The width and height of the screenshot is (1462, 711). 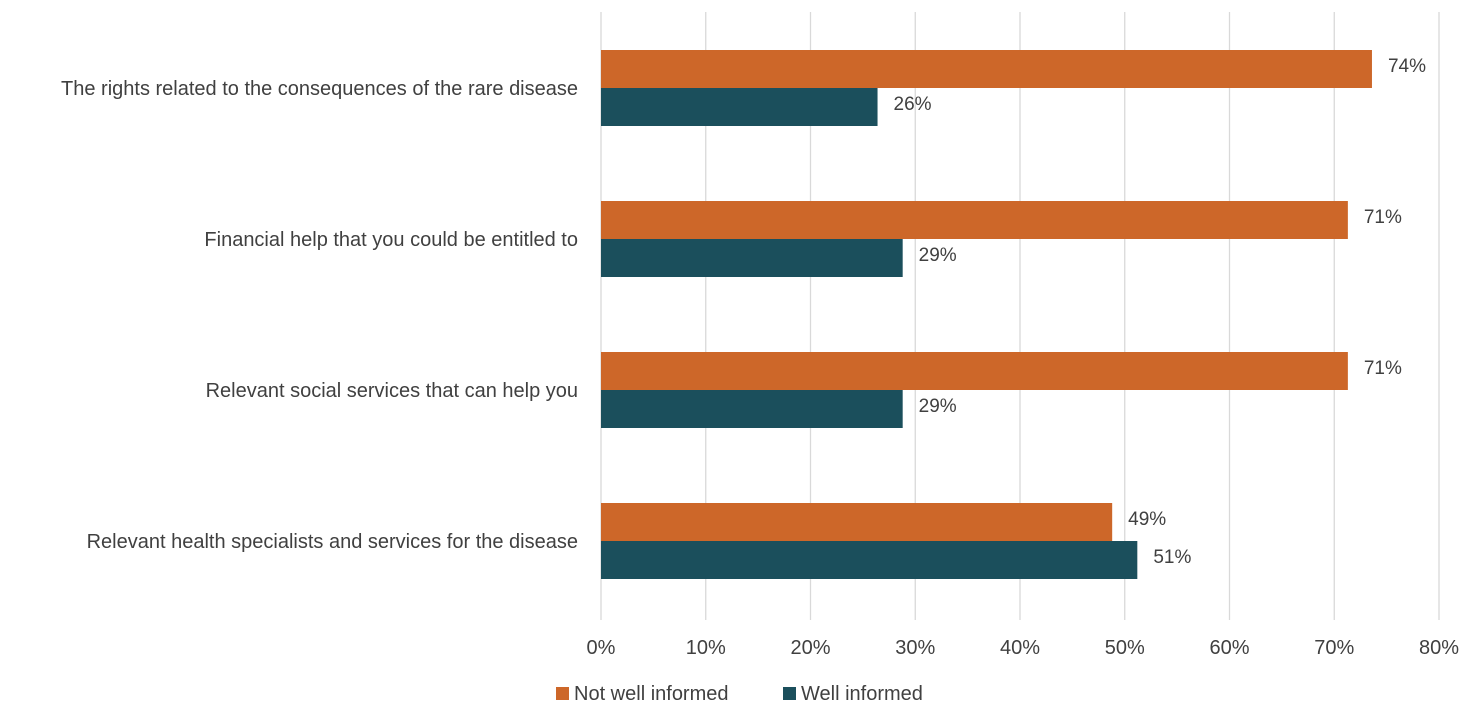 I want to click on legend-label: Well informed, so click(x=862, y=694).